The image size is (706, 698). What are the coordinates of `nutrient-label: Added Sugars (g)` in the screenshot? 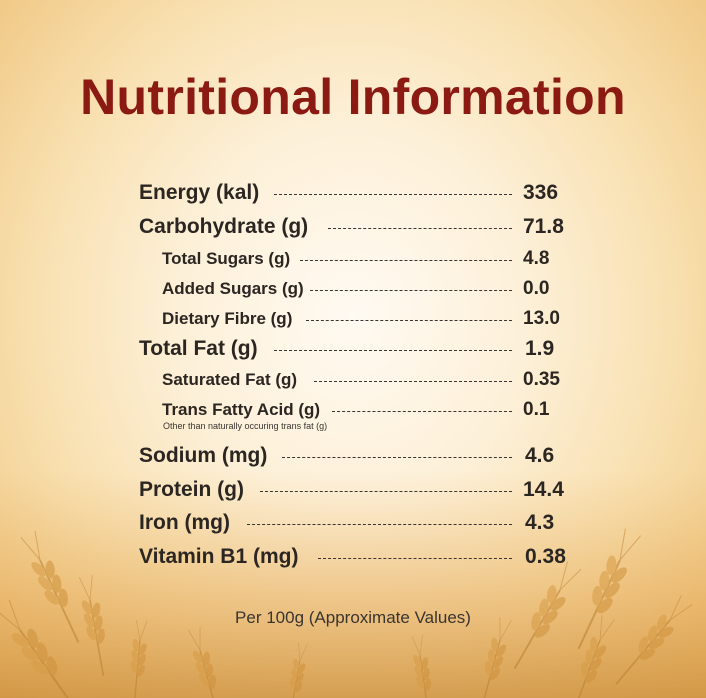 It's located at (233, 288).